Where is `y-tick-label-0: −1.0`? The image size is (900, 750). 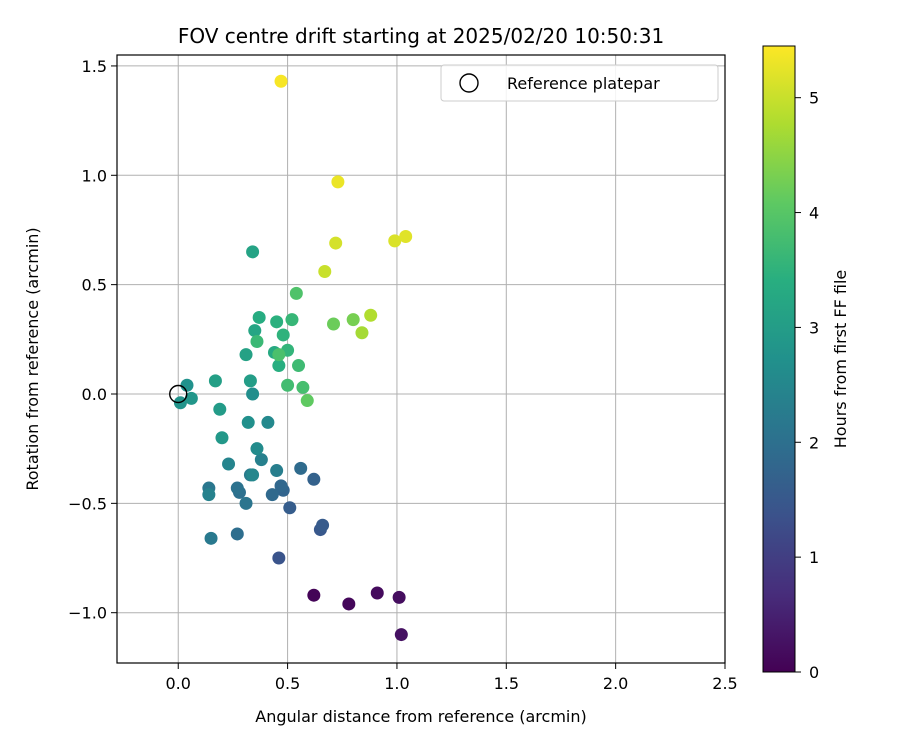
y-tick-label-0: −1.0 is located at coordinates (87, 613).